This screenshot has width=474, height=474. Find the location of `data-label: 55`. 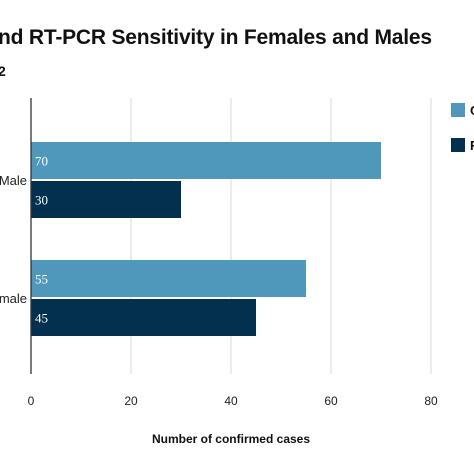

data-label: 55 is located at coordinates (41, 279).